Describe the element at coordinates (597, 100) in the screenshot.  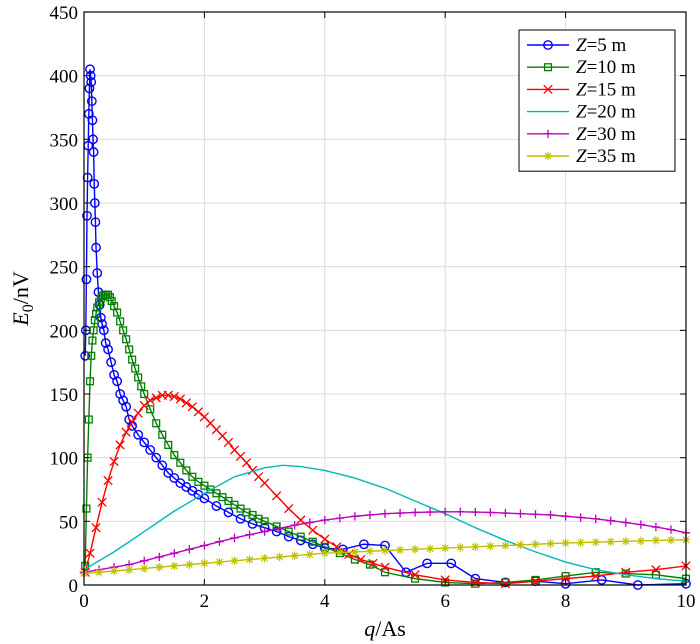
I see `legend: Z=5 mZ=10 mZ=15 mZ=20 mZ=30 mZ=35 m` at that location.